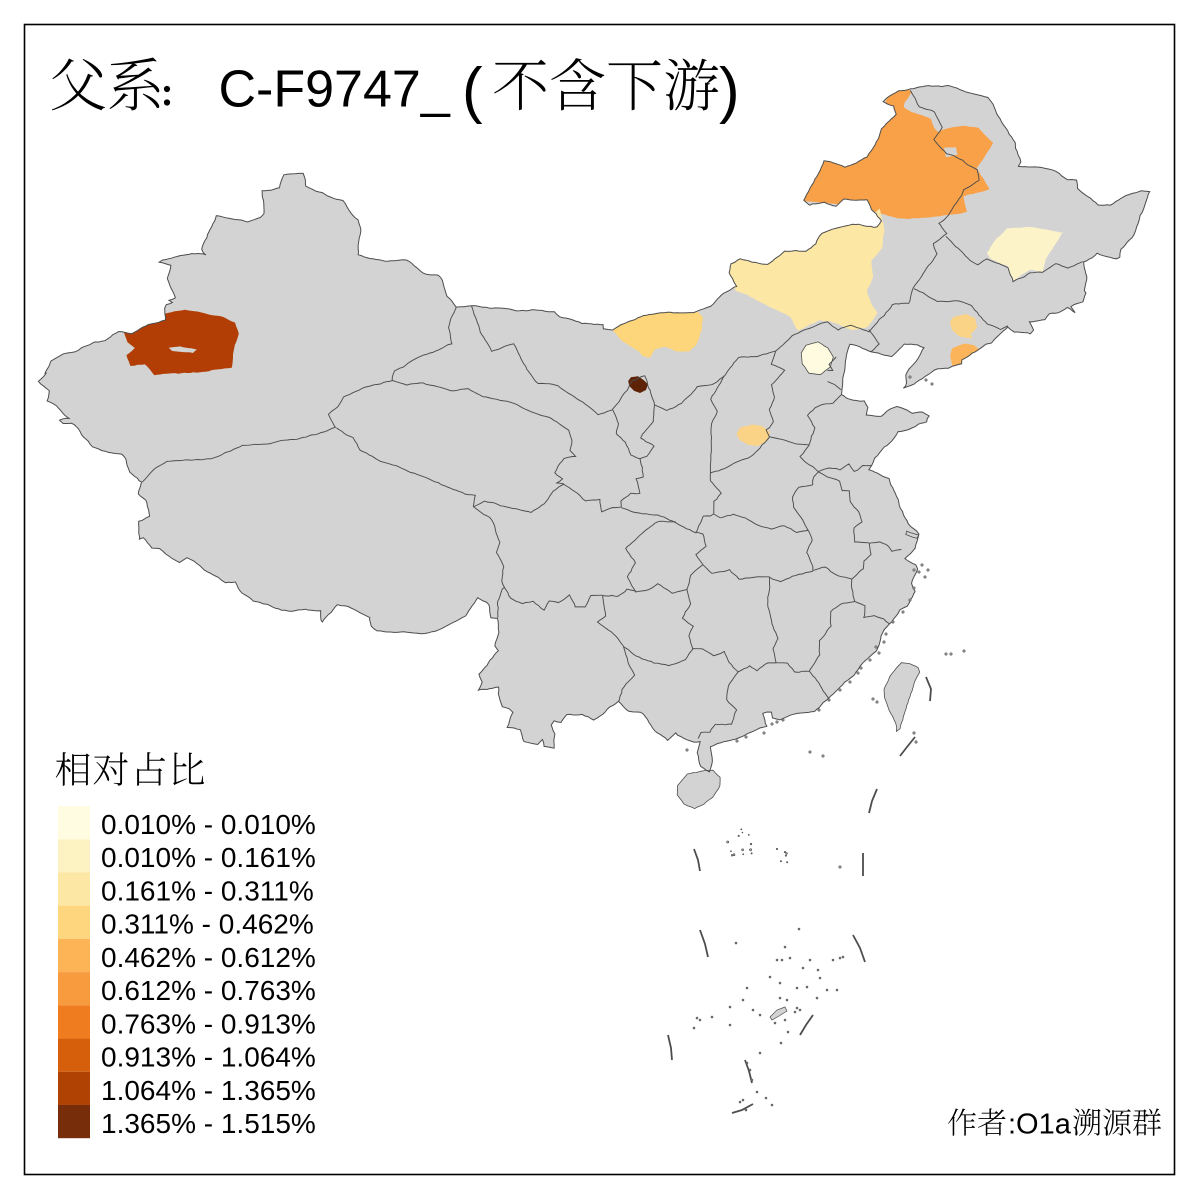 The height and width of the screenshot is (1200, 1200). Describe the element at coordinates (208, 1123) in the screenshot. I see `svg-text: 1.365% - 1.515%` at that location.